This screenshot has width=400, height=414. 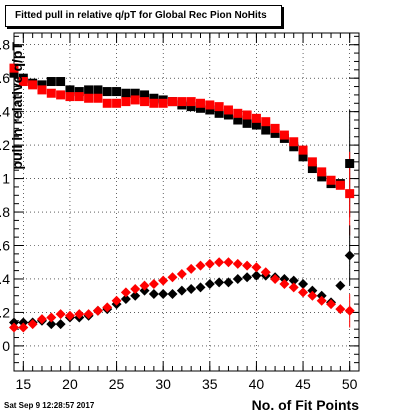 What do you see at coordinates (5, 78) in the screenshot?
I see `y-tick-label: 1.6` at bounding box center [5, 78].